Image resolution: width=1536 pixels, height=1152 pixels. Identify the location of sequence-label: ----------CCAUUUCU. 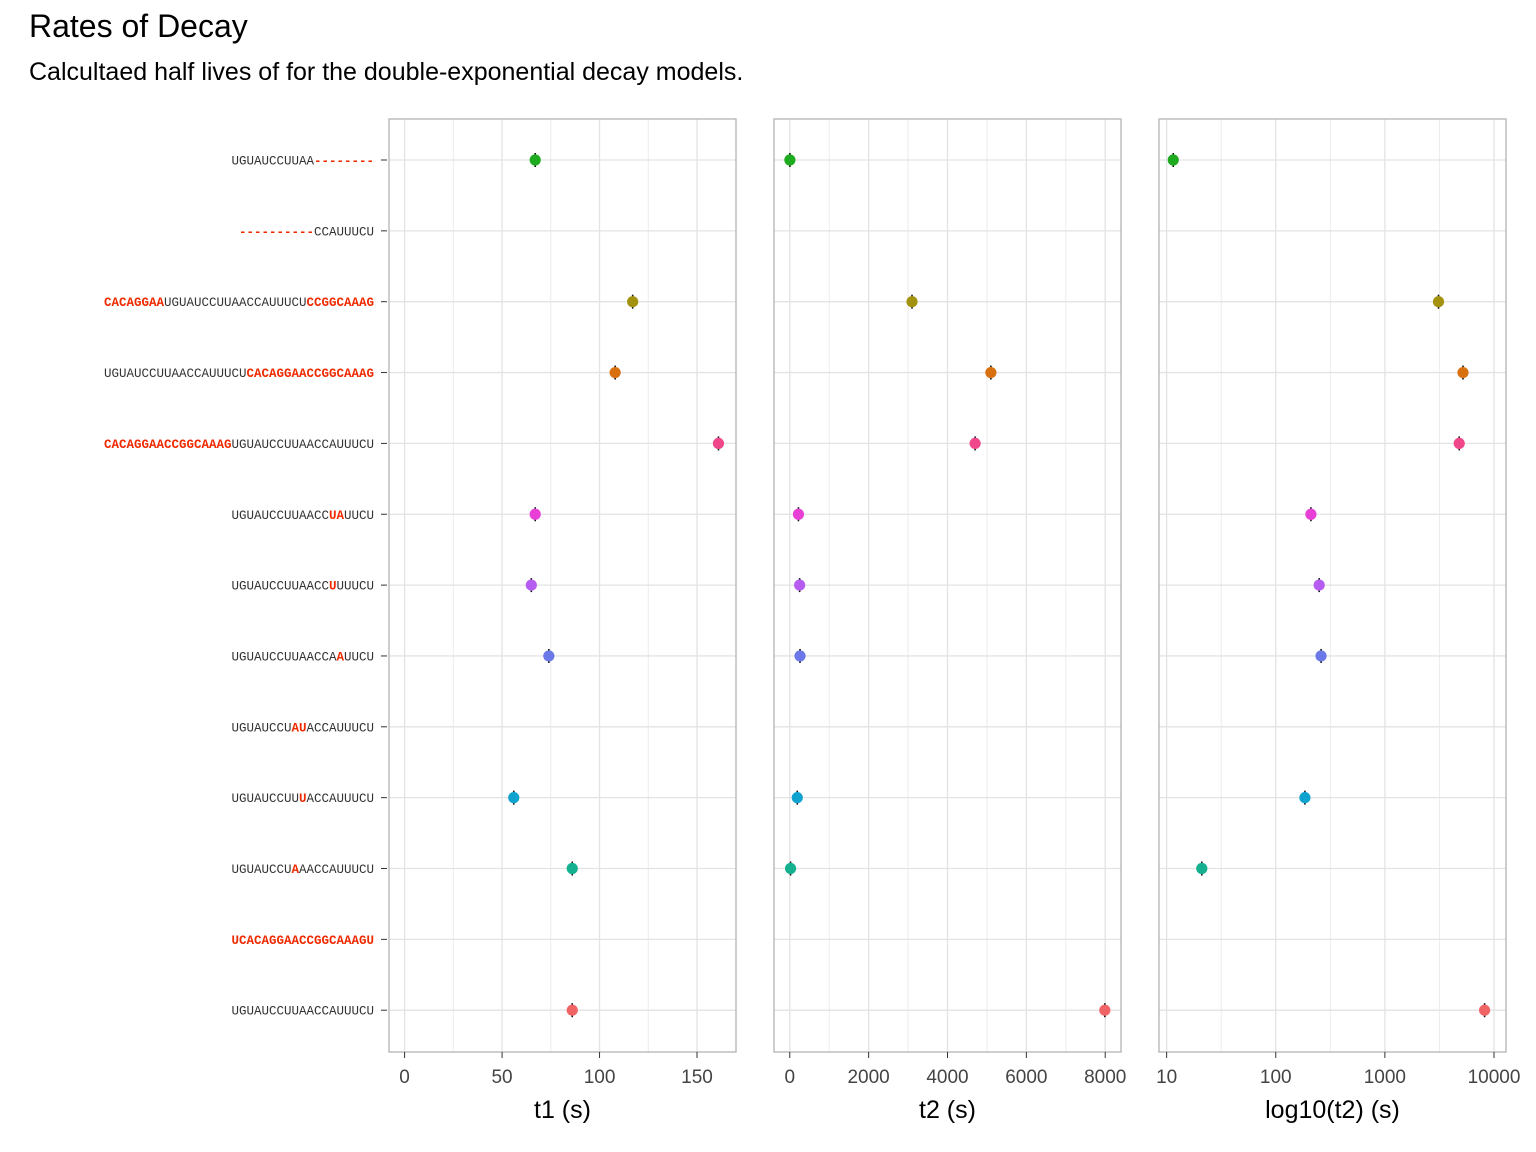
(306, 232).